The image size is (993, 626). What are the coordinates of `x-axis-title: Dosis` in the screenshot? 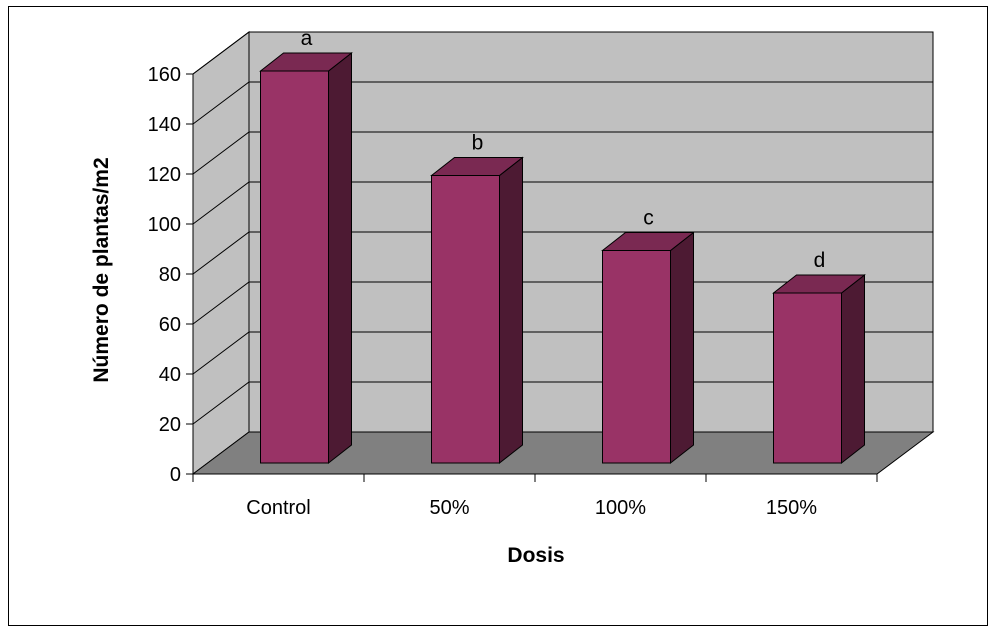 It's located at (535, 555).